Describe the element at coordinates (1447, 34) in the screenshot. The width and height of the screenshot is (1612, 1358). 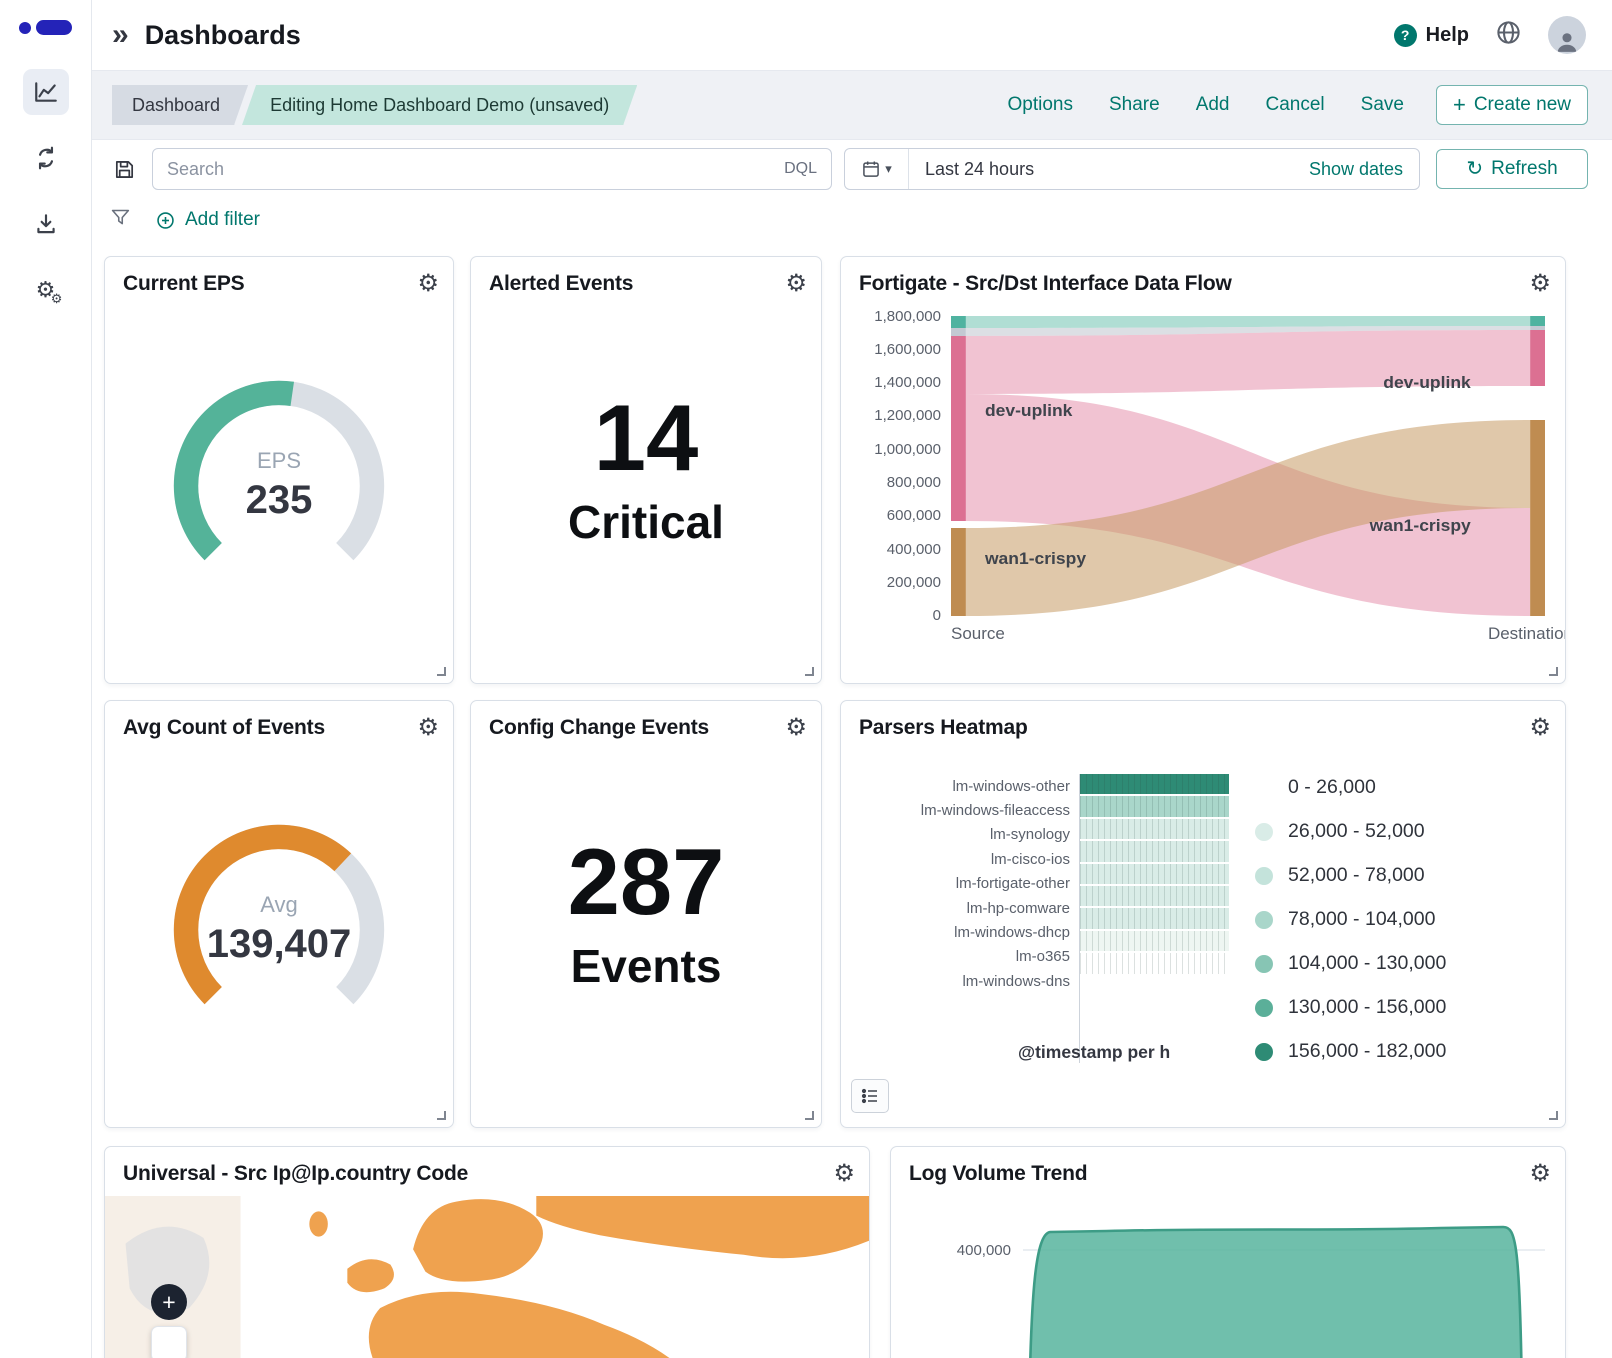
I see `help-label: Help` at that location.